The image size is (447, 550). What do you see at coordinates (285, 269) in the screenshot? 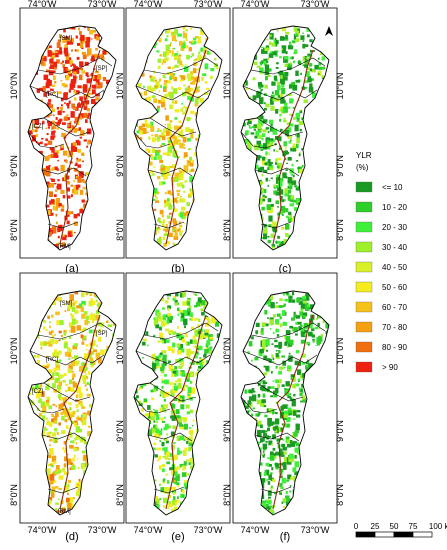
I see `panel-label: (c)` at bounding box center [285, 269].